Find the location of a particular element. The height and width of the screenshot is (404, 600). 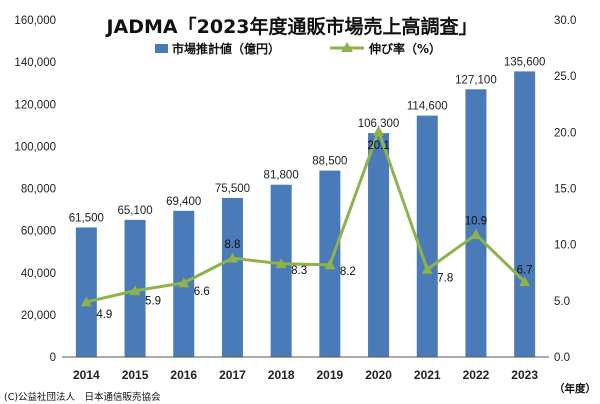

bar-data-label: 75,500 is located at coordinates (232, 189).